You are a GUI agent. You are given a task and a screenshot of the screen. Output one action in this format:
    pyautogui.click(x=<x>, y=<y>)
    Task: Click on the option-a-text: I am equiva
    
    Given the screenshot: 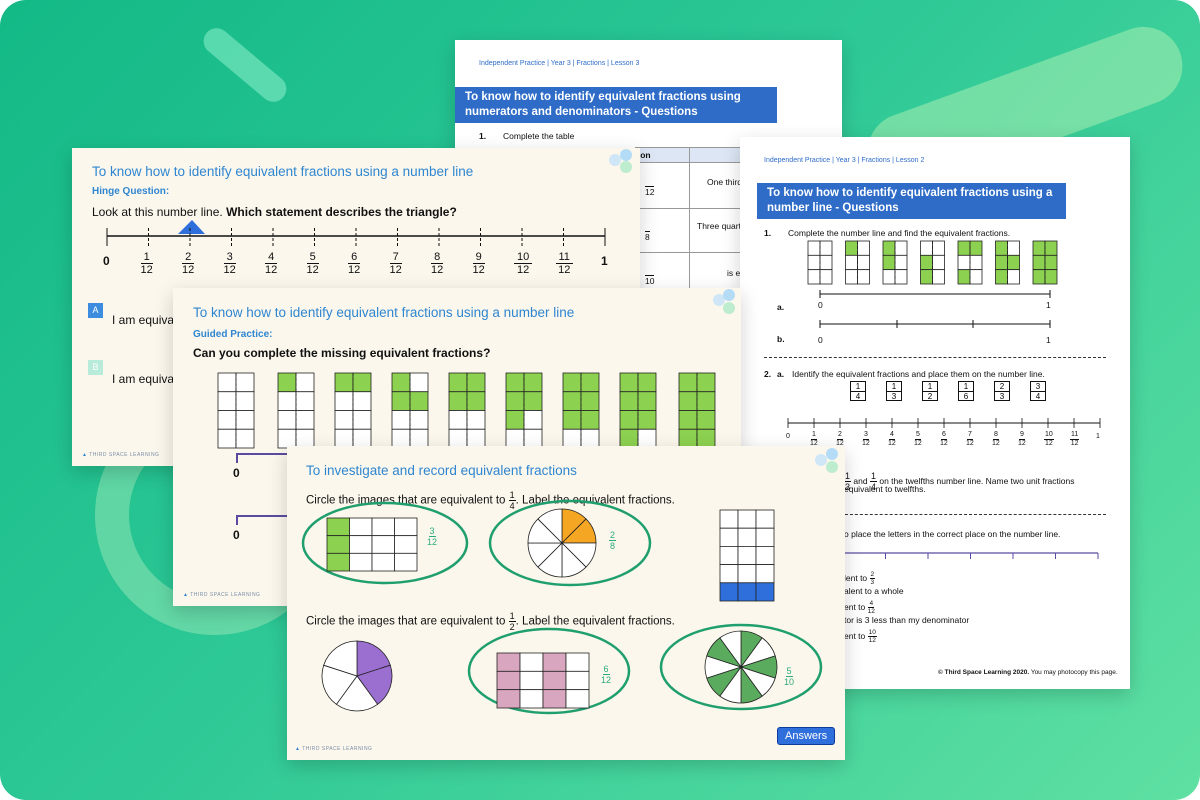 What is the action you would take?
    pyautogui.click(x=143, y=320)
    